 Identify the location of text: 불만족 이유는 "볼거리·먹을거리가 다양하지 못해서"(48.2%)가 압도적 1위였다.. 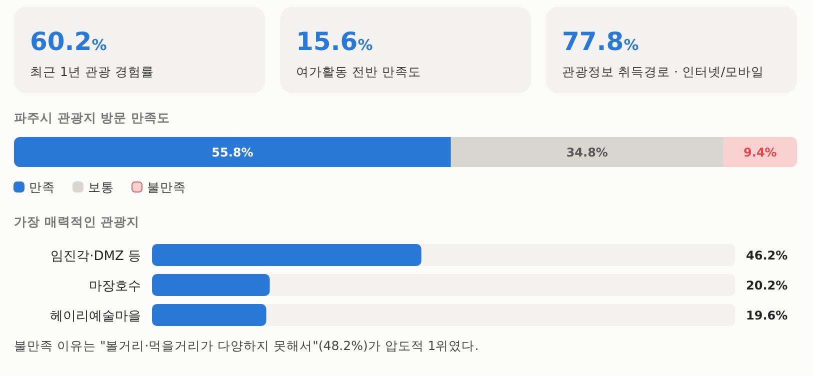
(246, 345).